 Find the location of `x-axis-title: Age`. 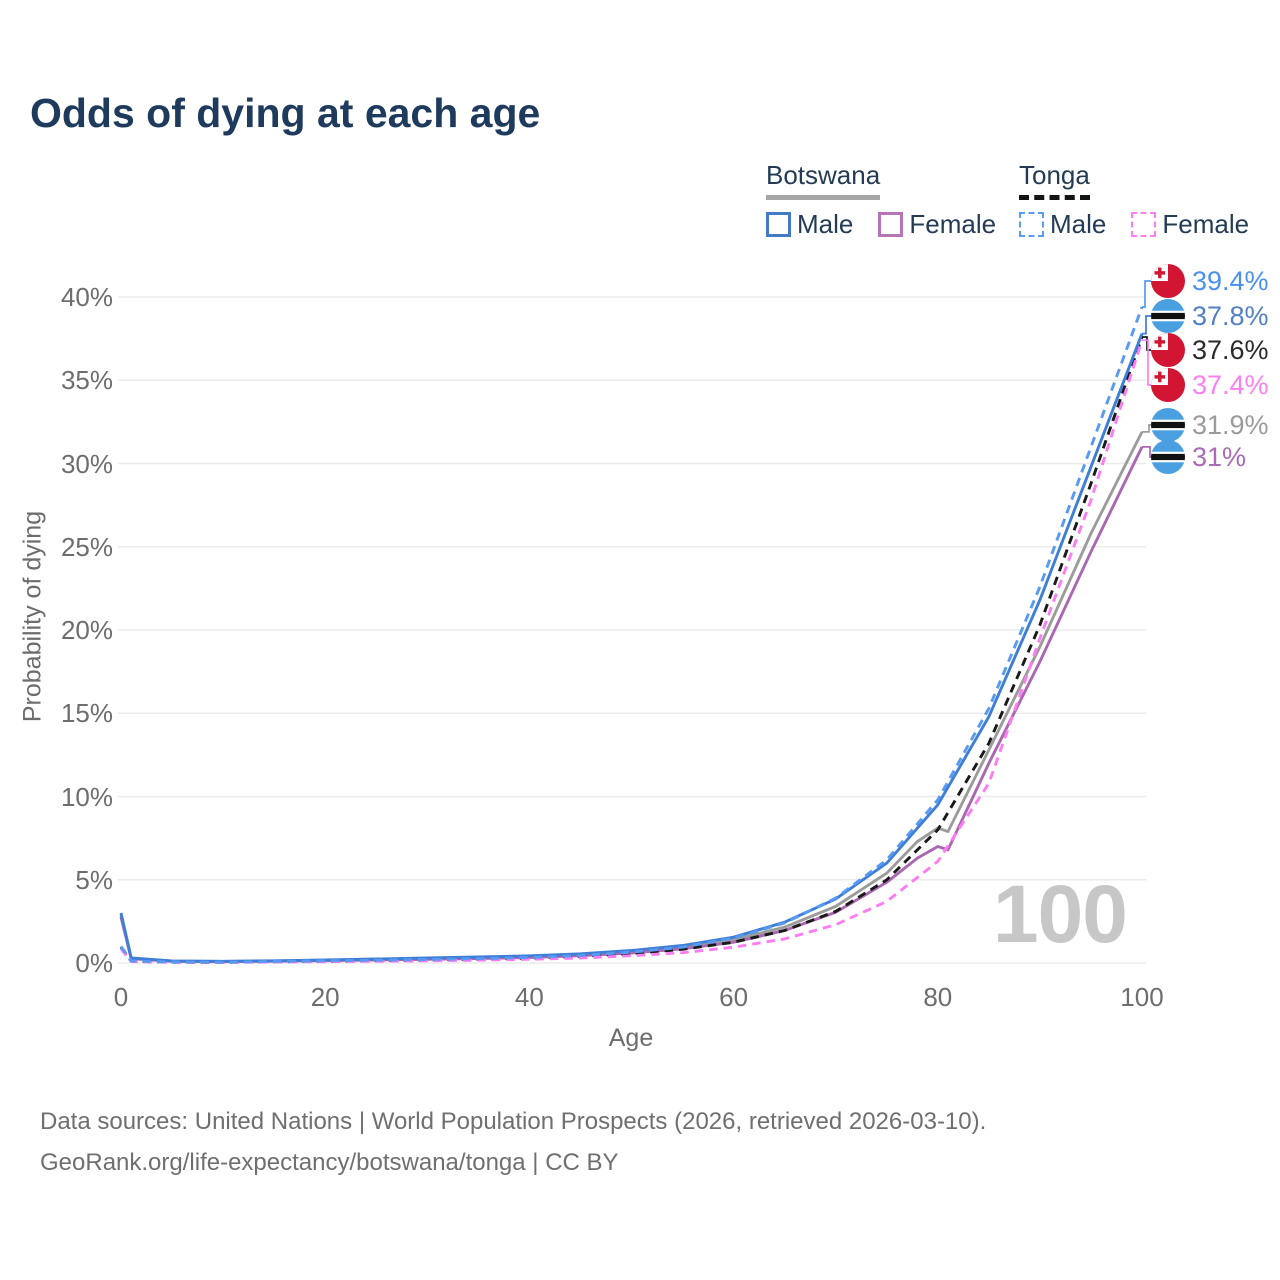

x-axis-title: Age is located at coordinates (631, 1038).